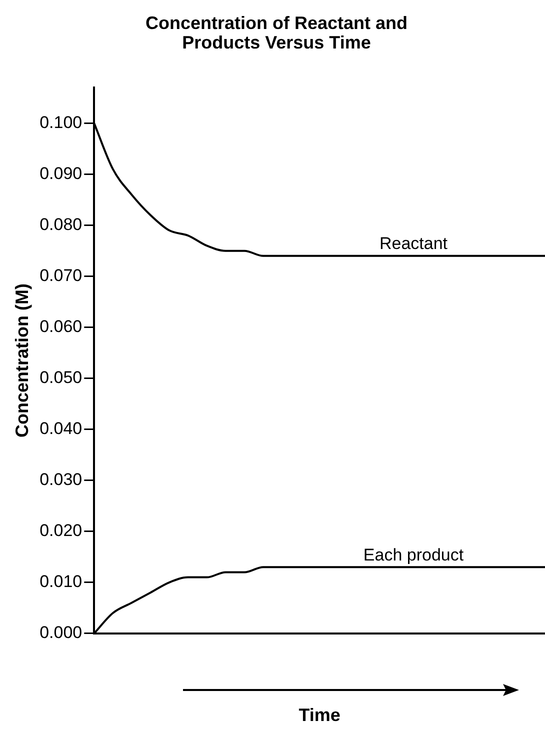  Describe the element at coordinates (276, 32) in the screenshot. I see `chart-title: Concentration of Reactant and Products Versus Time` at that location.